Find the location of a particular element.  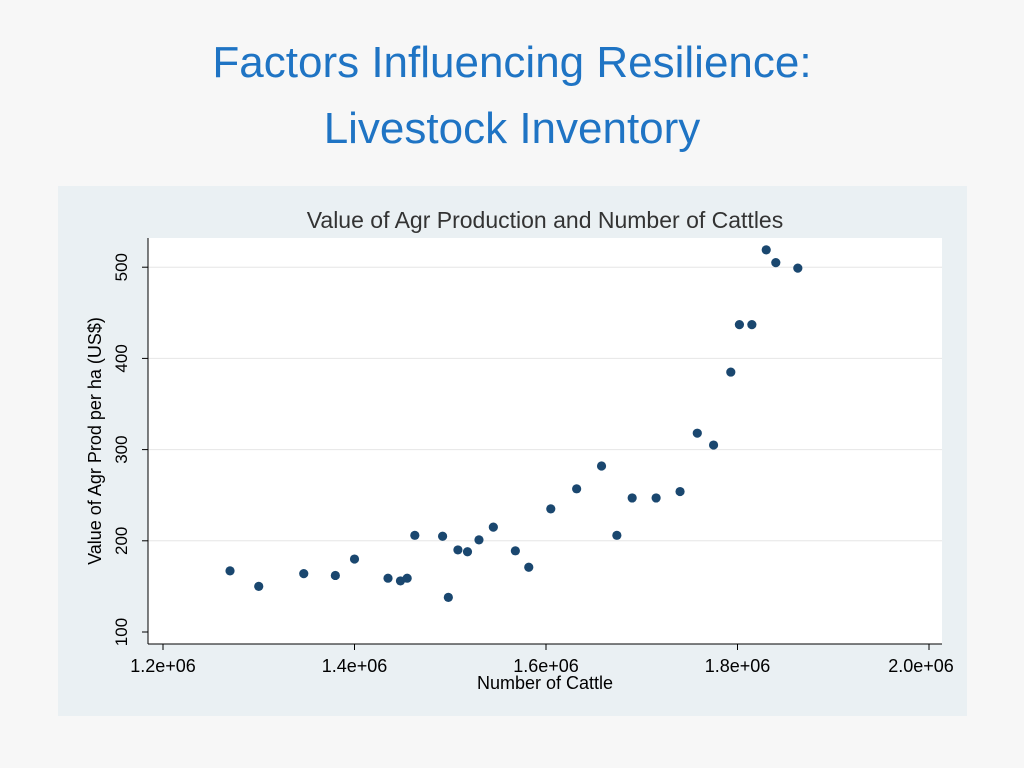

y-tick-label-400: 400 is located at coordinates (121, 358).